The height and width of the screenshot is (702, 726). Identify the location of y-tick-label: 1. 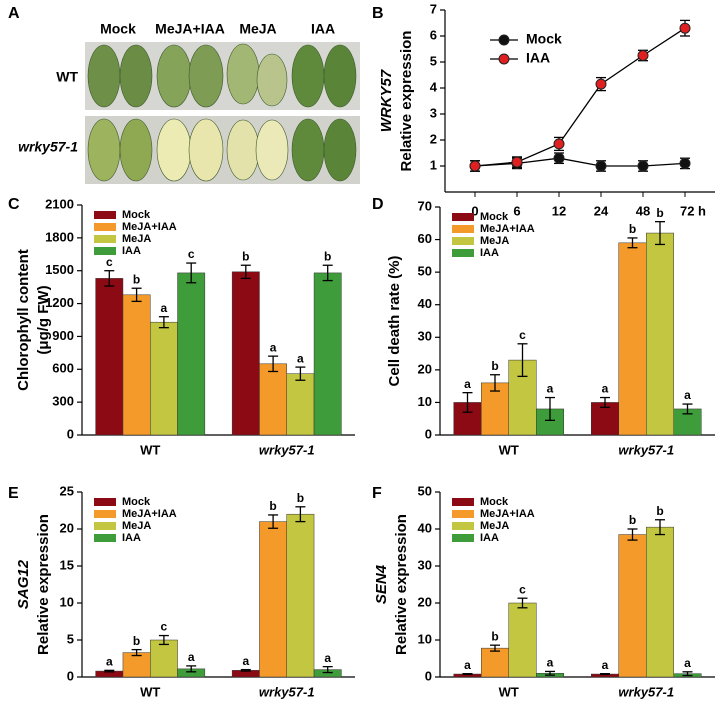
(433, 164).